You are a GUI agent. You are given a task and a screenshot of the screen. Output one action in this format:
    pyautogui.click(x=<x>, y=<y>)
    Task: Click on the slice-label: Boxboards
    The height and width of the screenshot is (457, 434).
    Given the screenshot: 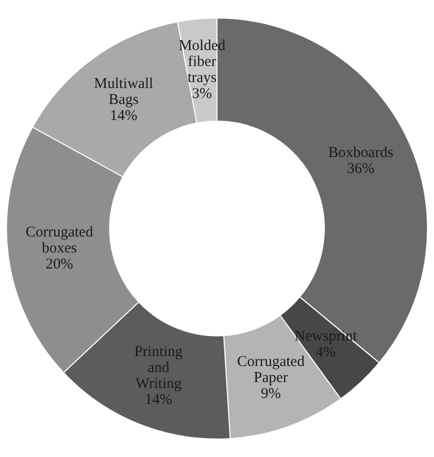 What is the action you would take?
    pyautogui.click(x=361, y=152)
    